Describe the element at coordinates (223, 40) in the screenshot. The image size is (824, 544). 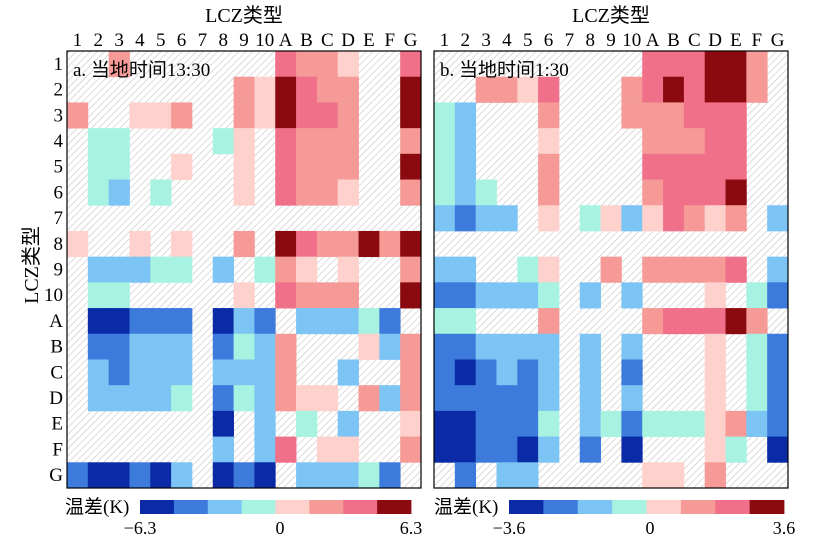
I see `panel-a-x-tick-8: 8` at that location.